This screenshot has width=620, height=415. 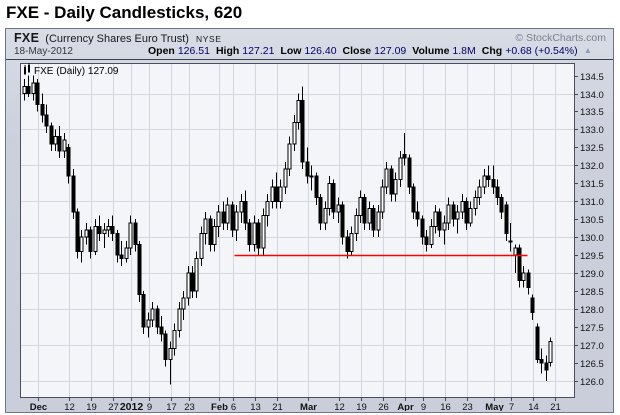 I want to click on svg-text: 2012, so click(x=132, y=406).